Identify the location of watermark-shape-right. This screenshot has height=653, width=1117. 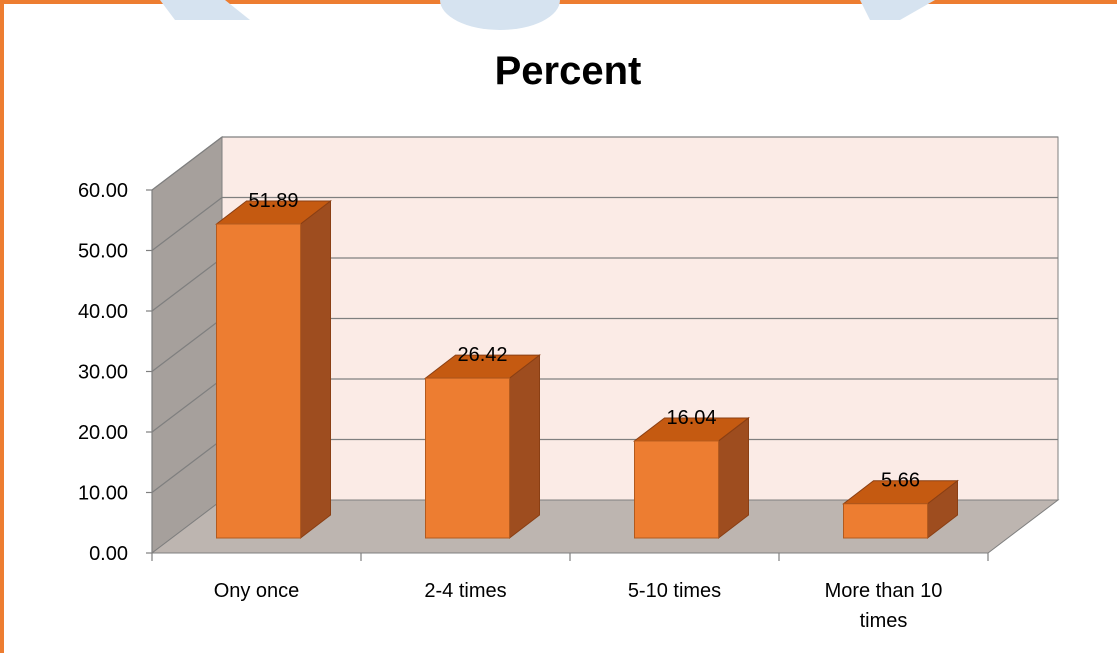
(897, 10).